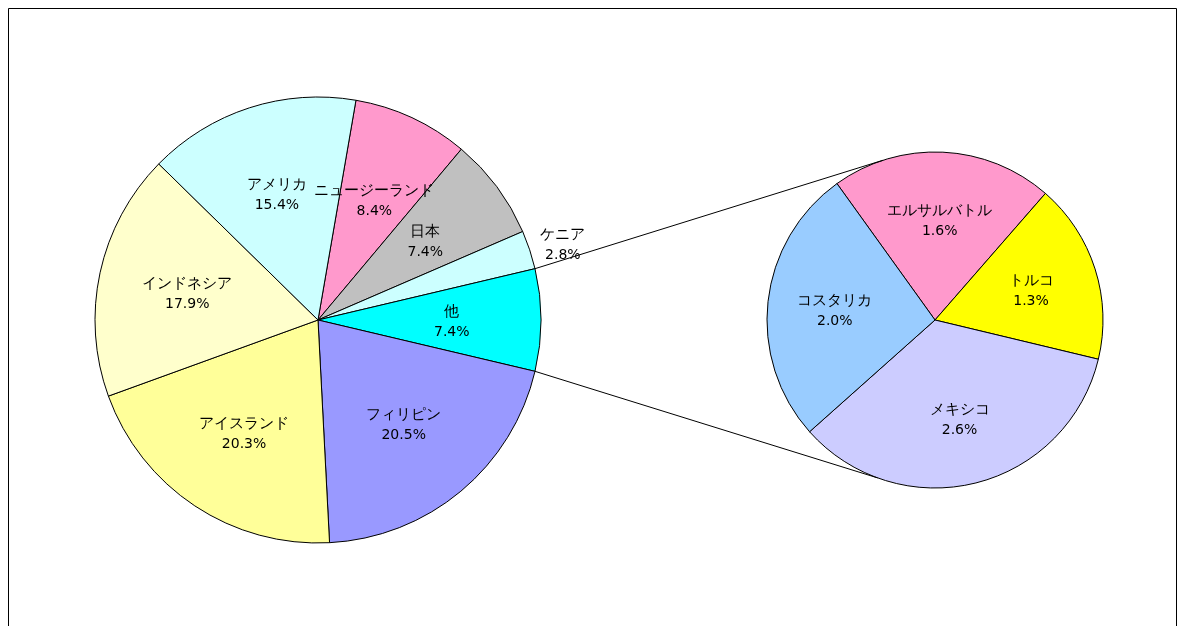  I want to click on data-label: 1.6%, so click(939, 230).